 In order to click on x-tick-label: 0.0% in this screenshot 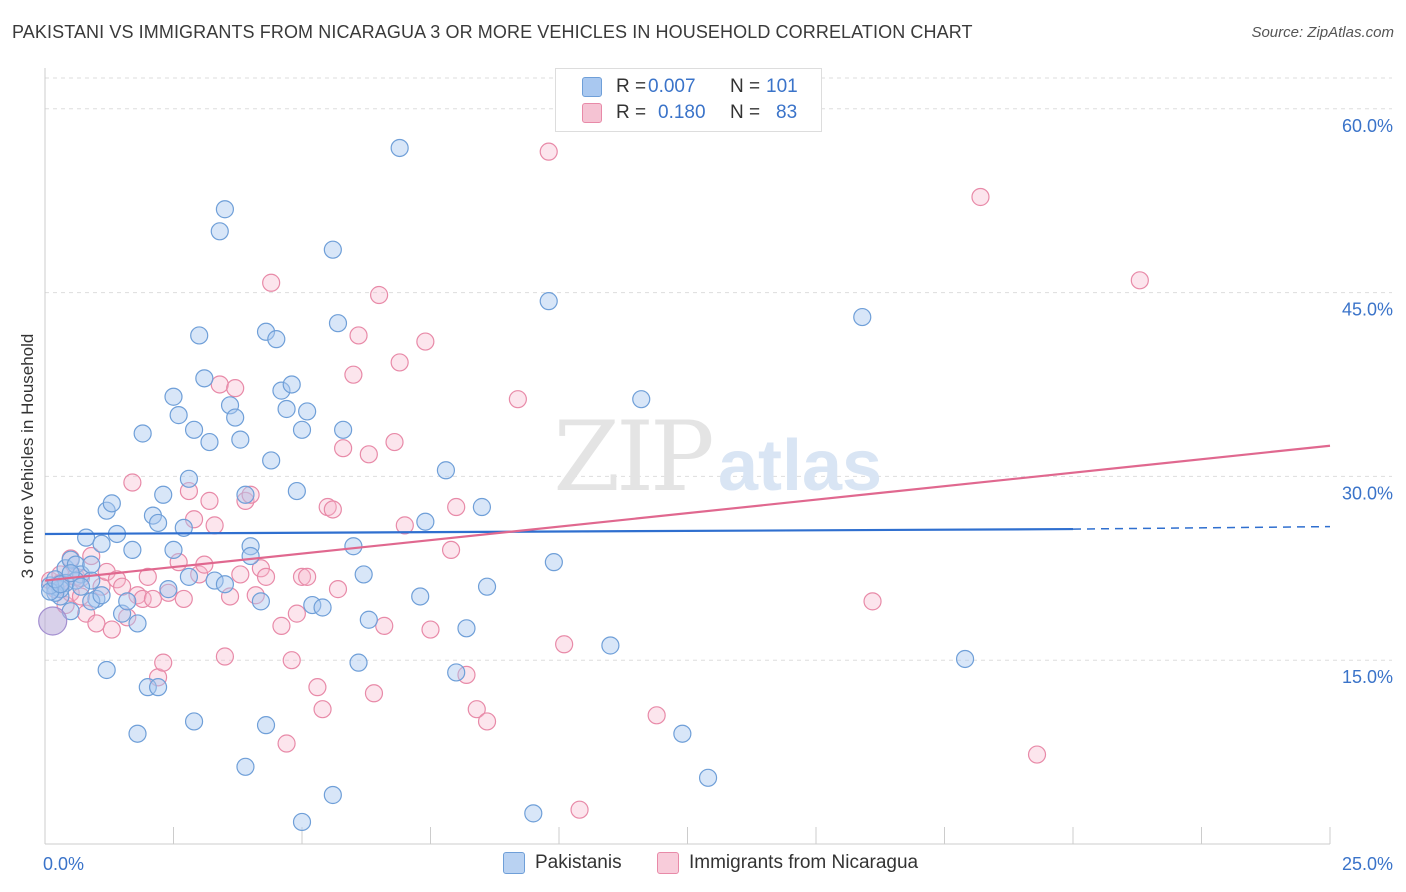, I will do `click(63, 864)`.